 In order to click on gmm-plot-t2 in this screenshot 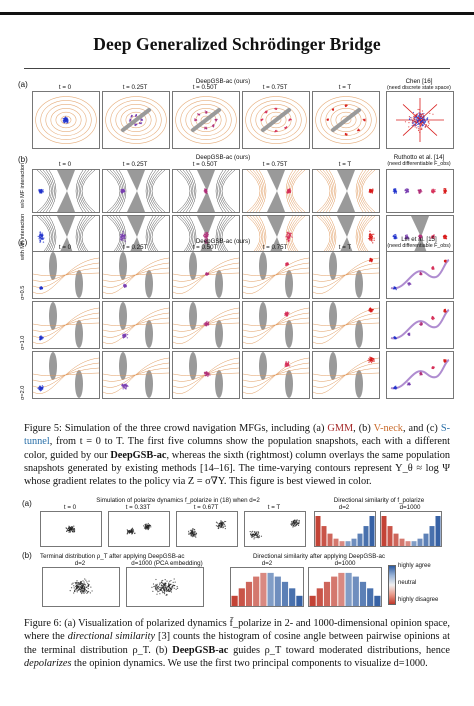, I will do `click(206, 120)`.